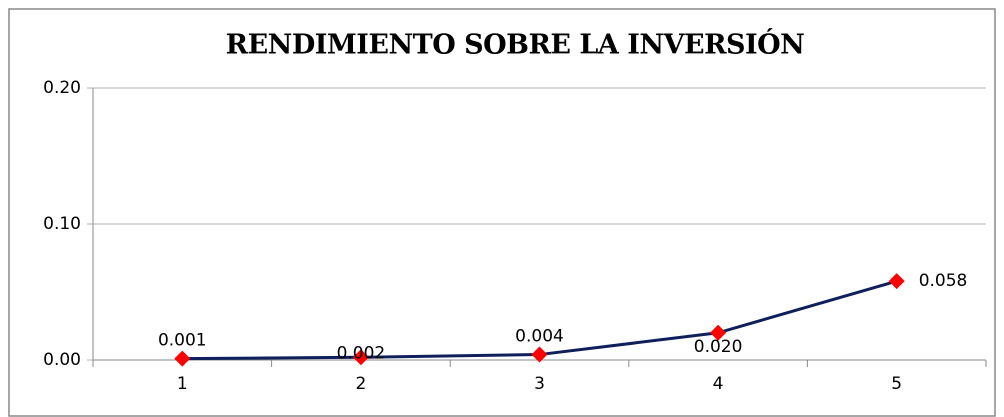  What do you see at coordinates (539, 337) in the screenshot?
I see `data-label: 0.004` at bounding box center [539, 337].